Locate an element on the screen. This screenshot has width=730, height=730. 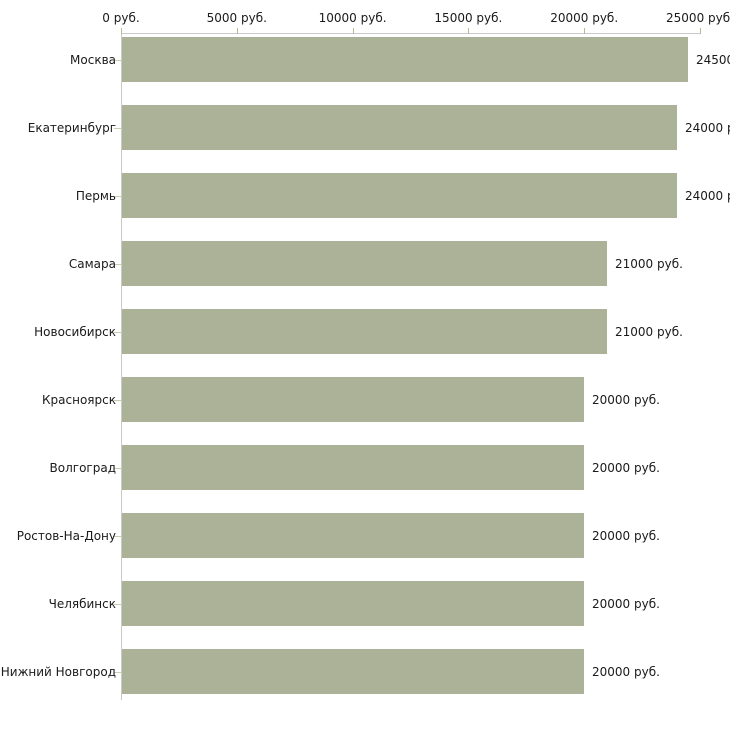
category-label: Волгоград is located at coordinates (82, 468).